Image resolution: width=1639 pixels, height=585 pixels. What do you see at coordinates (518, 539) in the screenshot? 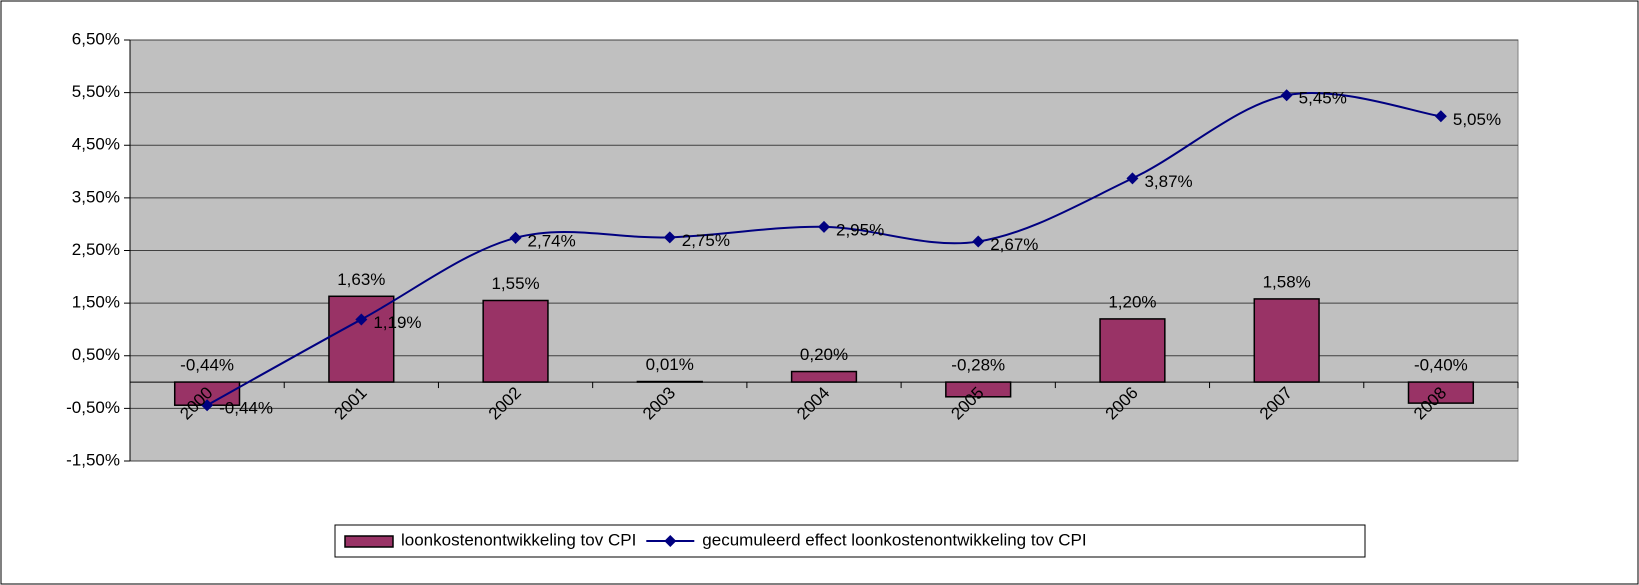
I see `legend-label: loonkostenontwikkeling tov CPI` at bounding box center [518, 539].